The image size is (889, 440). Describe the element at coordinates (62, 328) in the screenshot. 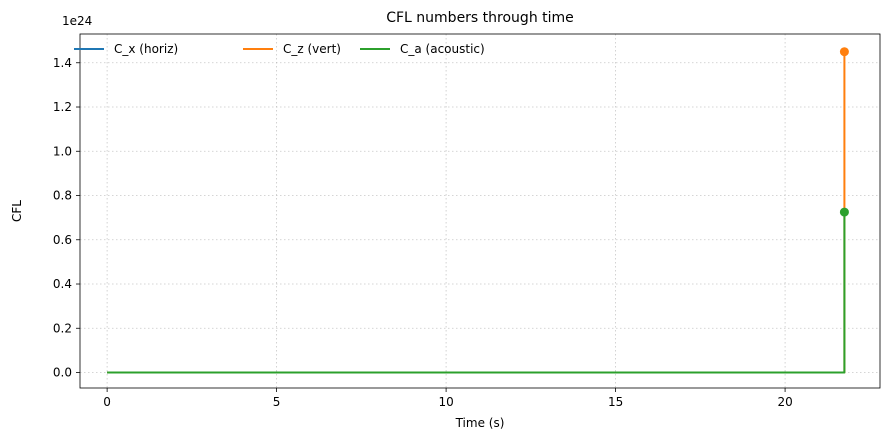

I see `y-tick-label: 0.2` at that location.